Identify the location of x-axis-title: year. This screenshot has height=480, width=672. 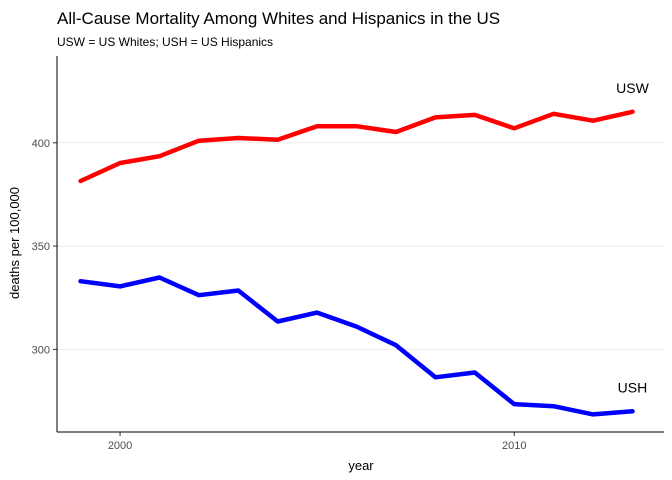
(361, 465).